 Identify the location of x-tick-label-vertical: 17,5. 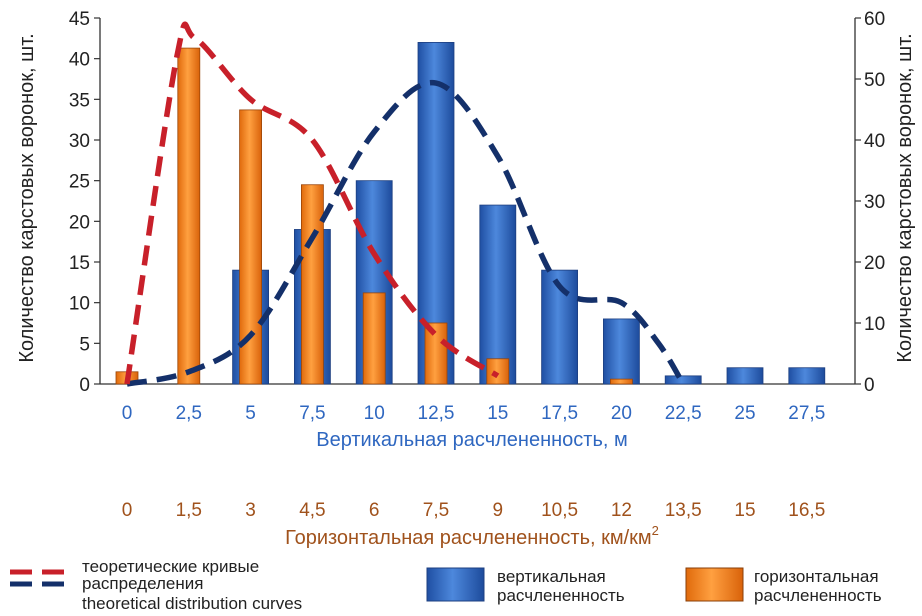
(559, 413).